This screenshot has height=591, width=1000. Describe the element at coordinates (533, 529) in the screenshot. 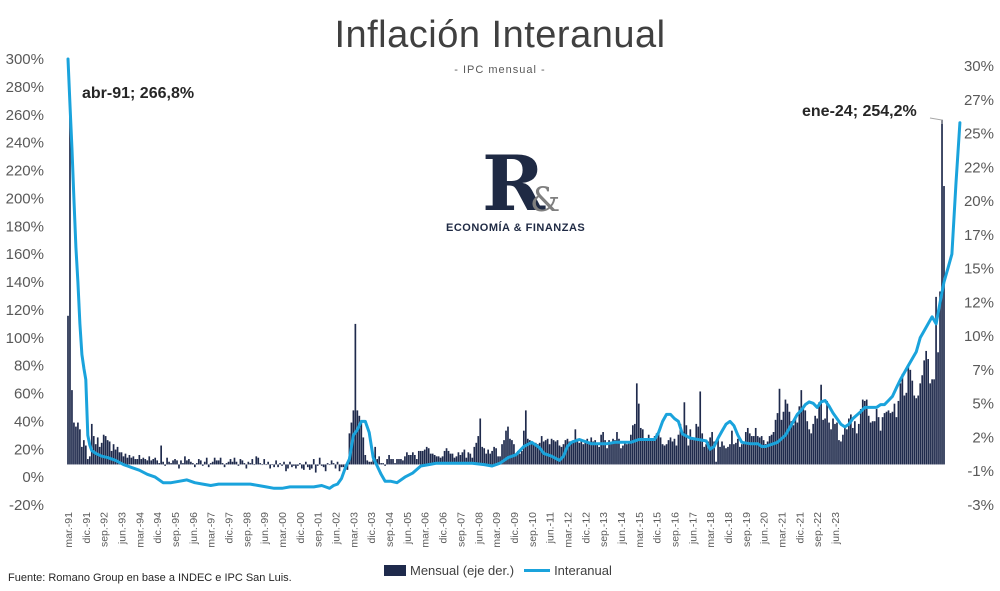

I see `x-tick-label: sep.-10` at that location.